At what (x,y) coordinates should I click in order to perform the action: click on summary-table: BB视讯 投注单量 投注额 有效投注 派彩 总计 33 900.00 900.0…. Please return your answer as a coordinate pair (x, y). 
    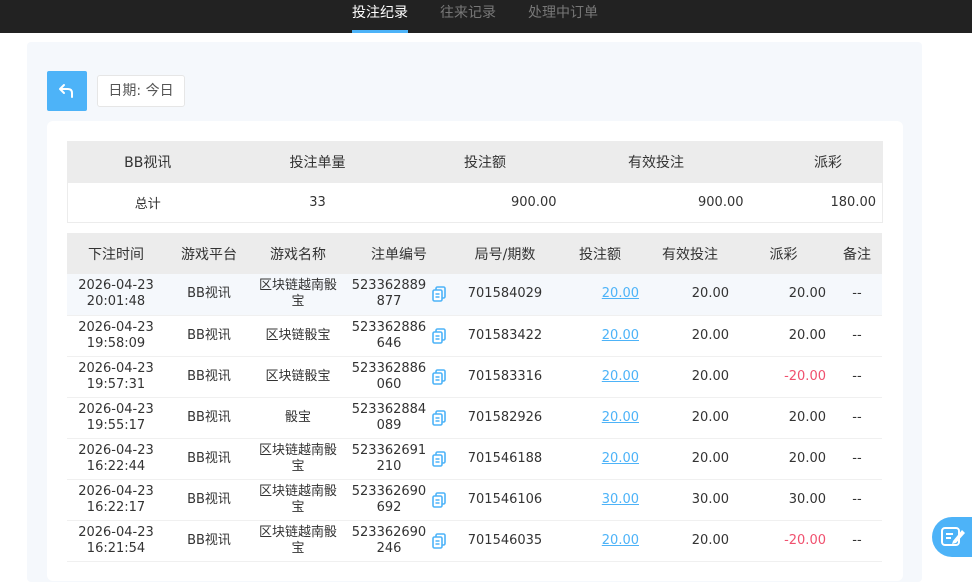
    Looking at the image, I should click on (475, 182).